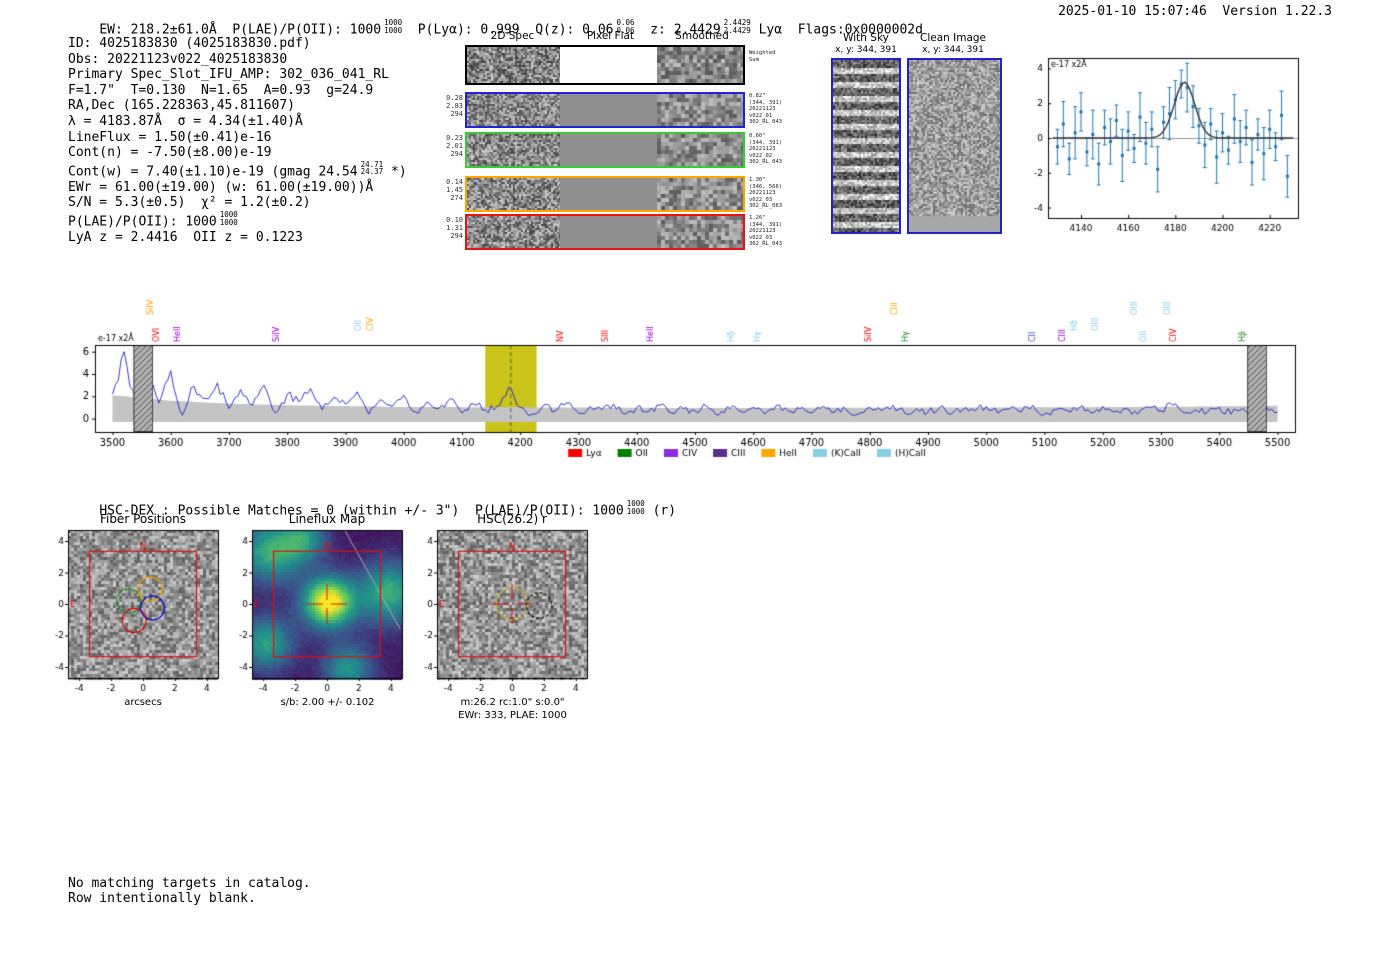 Image resolution: width=1400 pixels, height=953 pixels. Describe the element at coordinates (221, 90) in the screenshot. I see `info-line-seeing: F=1.7" T=0.130 N=1.65 A=0.93 g=24.9` at that location.